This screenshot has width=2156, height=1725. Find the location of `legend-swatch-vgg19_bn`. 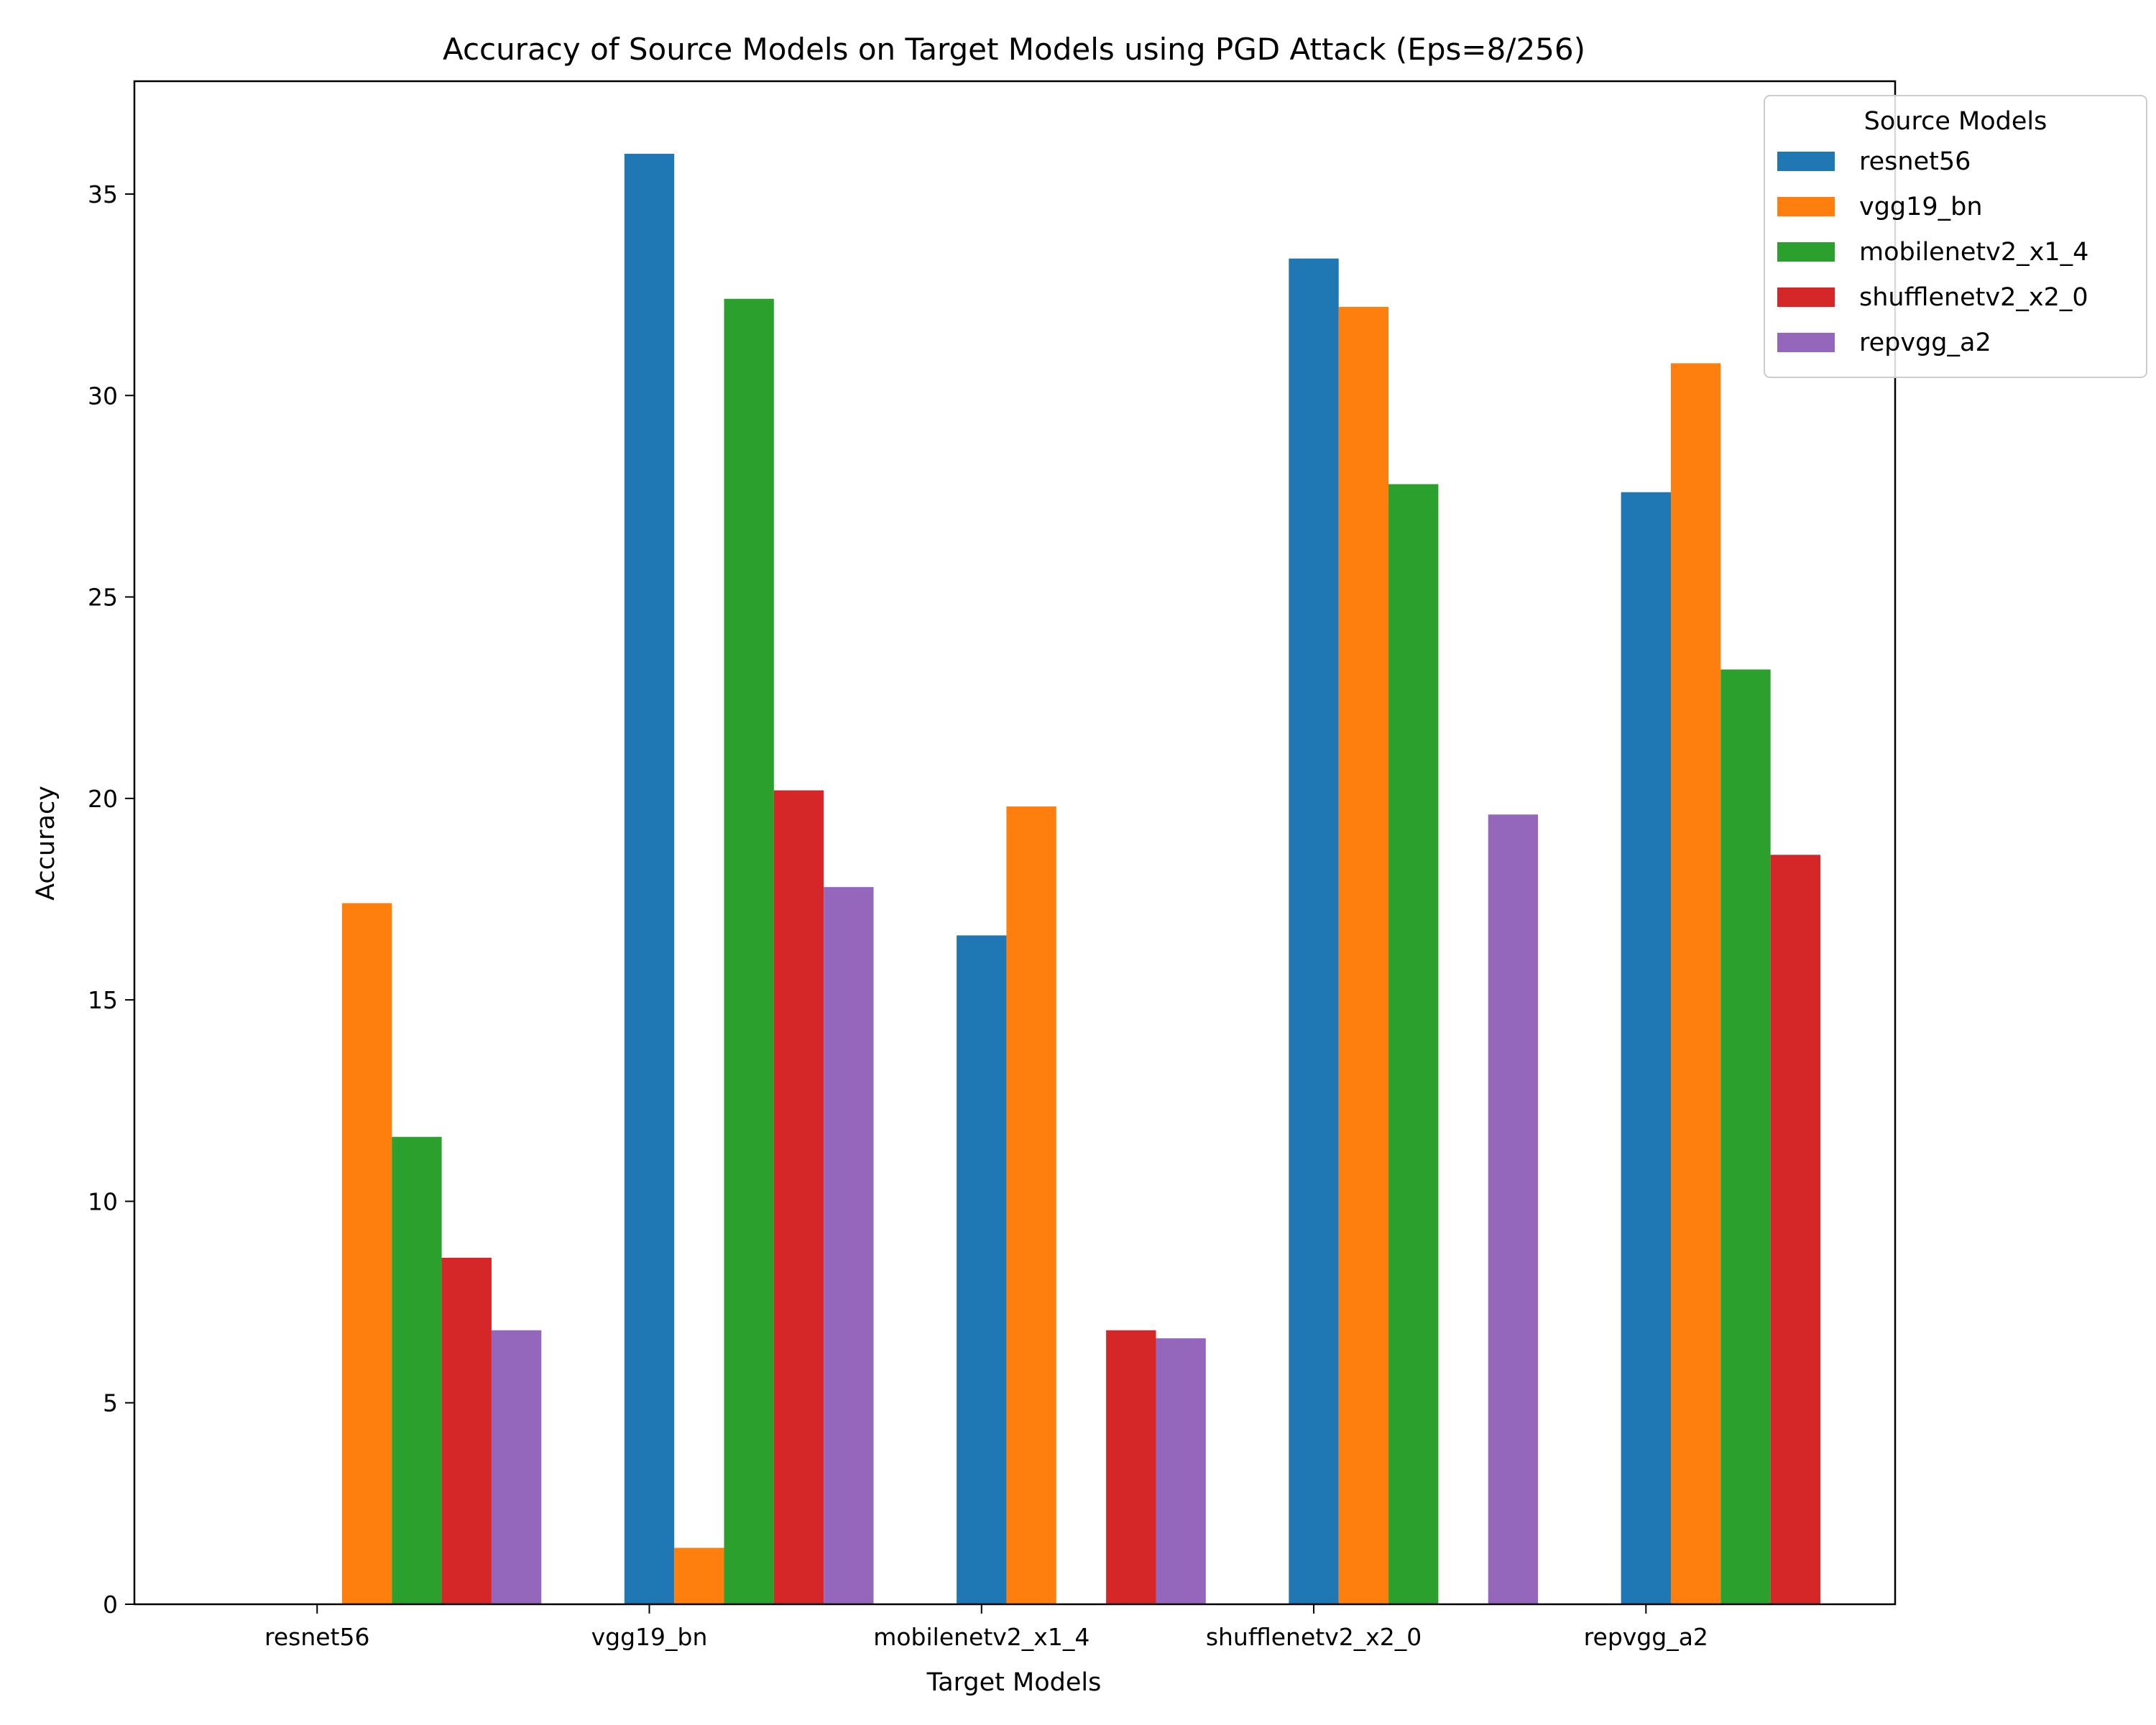

legend-swatch-vgg19_bn is located at coordinates (1806, 206).